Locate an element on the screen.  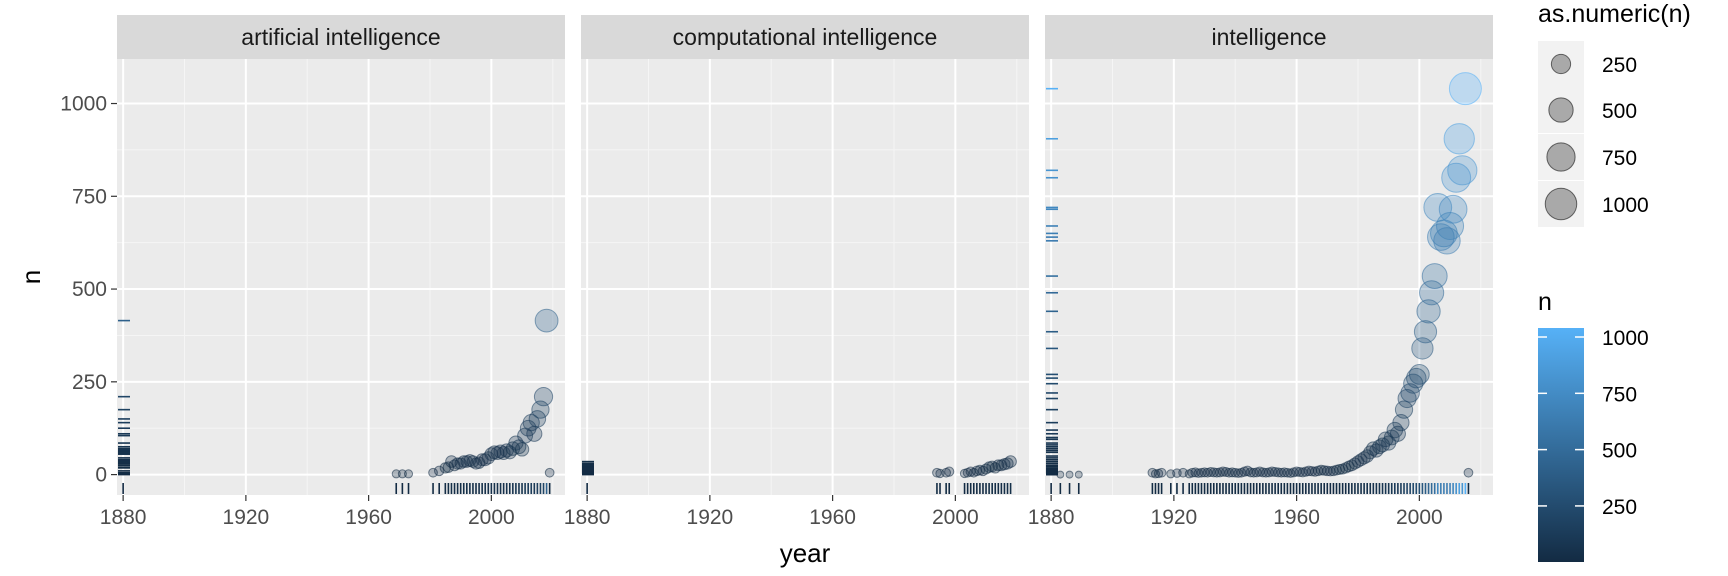
y-tick-label: 250 is located at coordinates (89, 382).